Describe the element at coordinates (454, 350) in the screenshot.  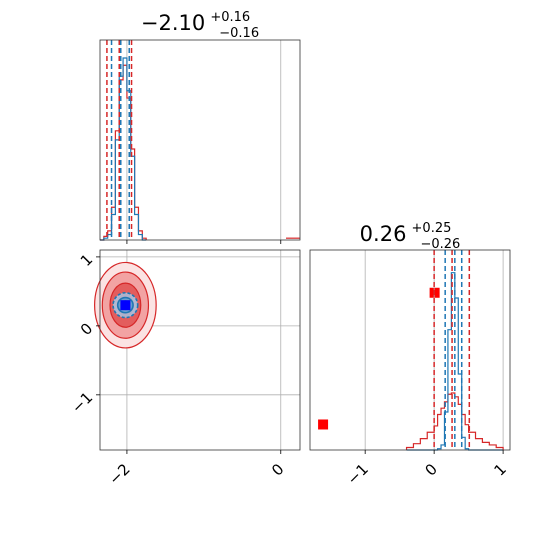
I see `hist-right-series` at that location.